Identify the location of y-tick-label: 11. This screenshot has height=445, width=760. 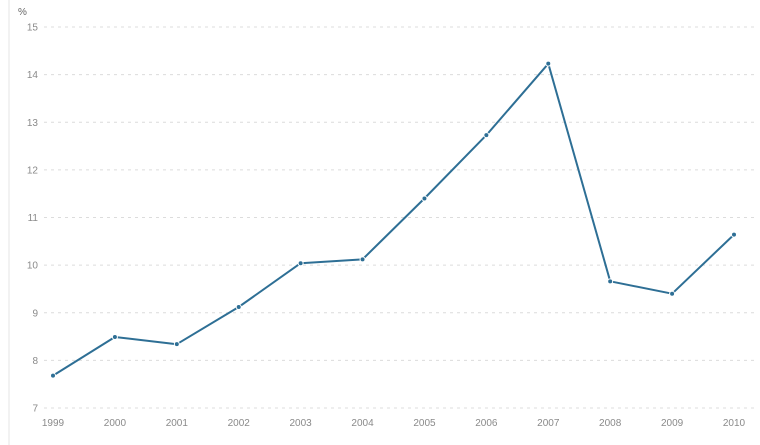
(33, 218).